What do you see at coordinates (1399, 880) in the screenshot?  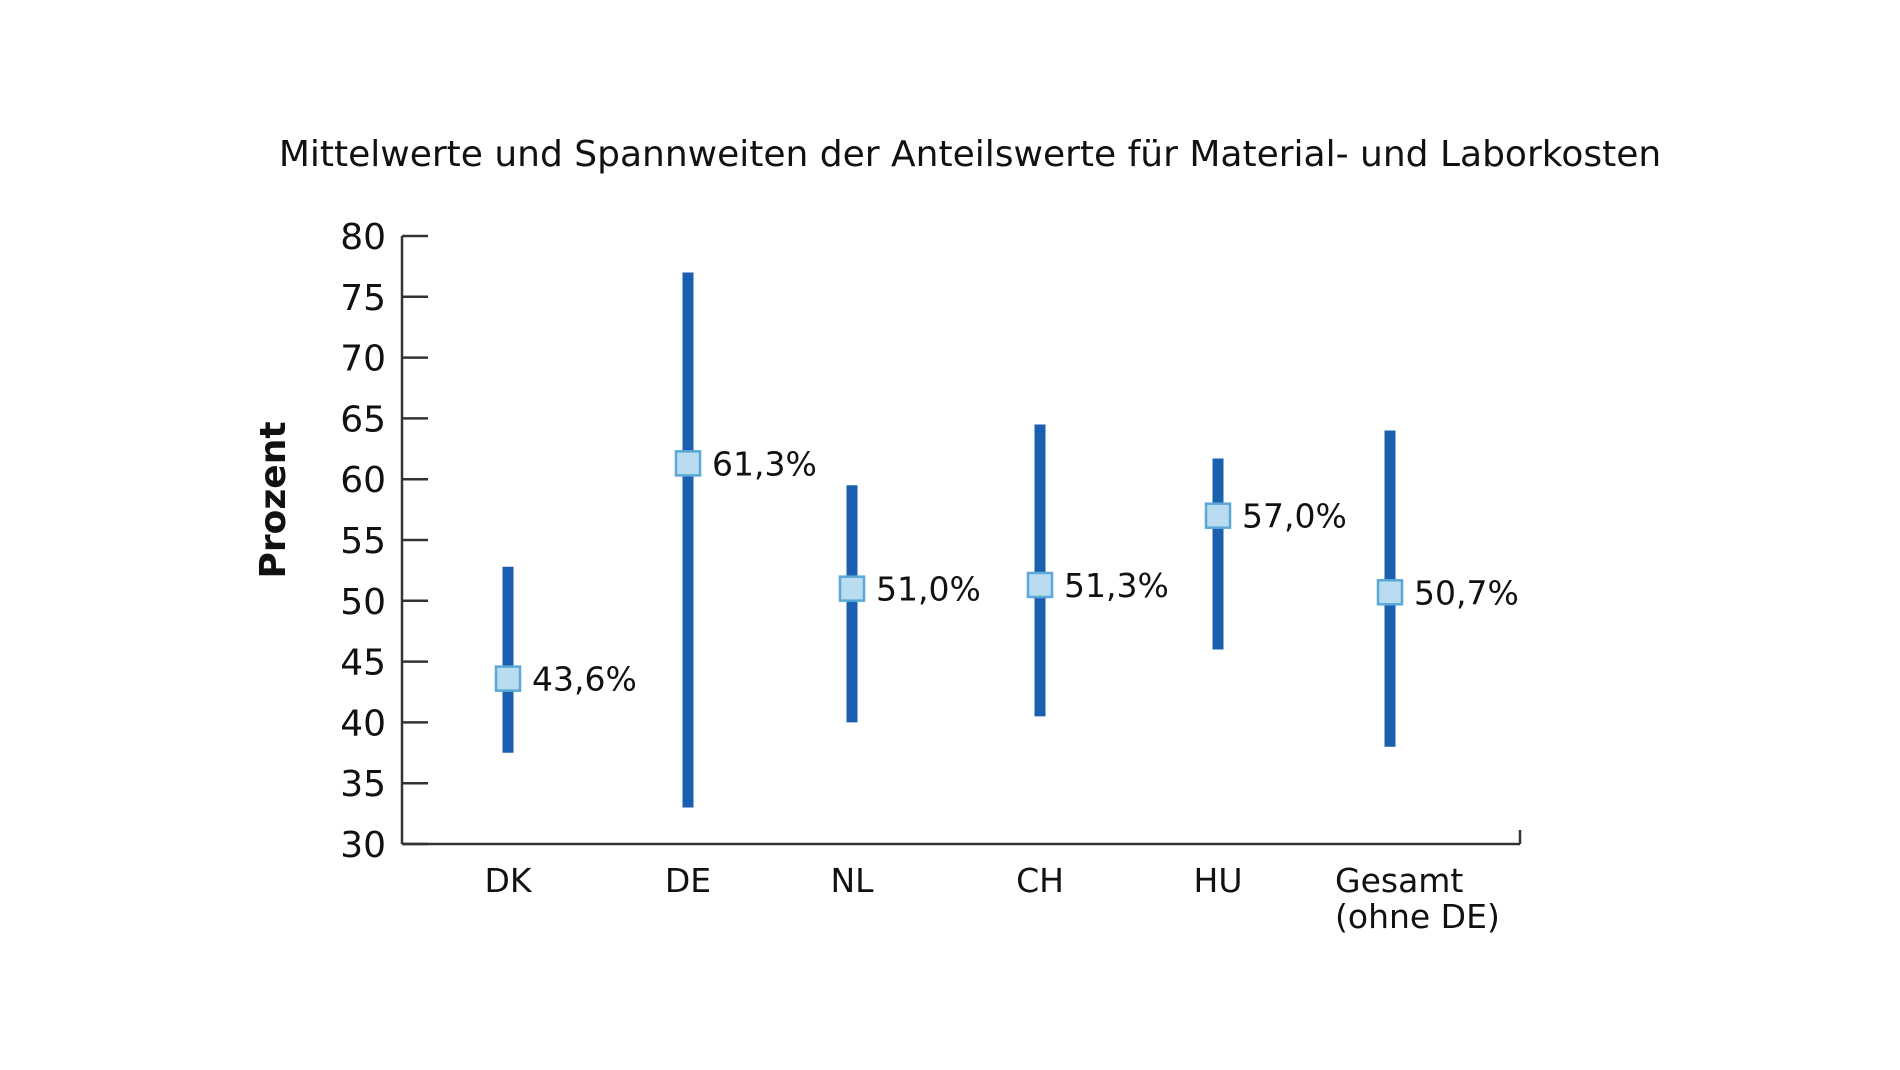 I see `category-label: Gesamt` at bounding box center [1399, 880].